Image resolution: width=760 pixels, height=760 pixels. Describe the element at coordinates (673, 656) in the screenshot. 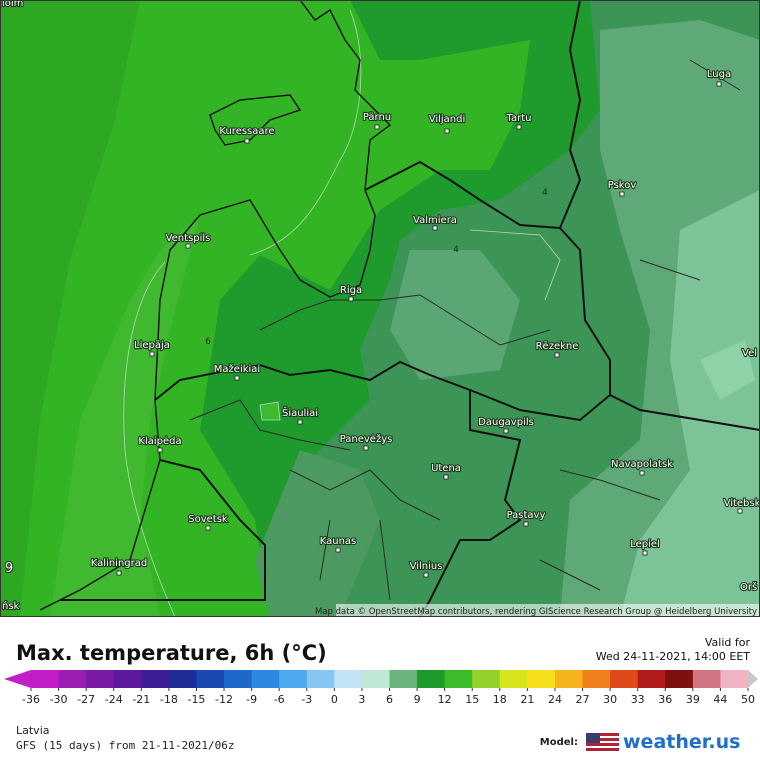

I see `valid-time: Wed 24-11-2021, 14:00 EET` at that location.